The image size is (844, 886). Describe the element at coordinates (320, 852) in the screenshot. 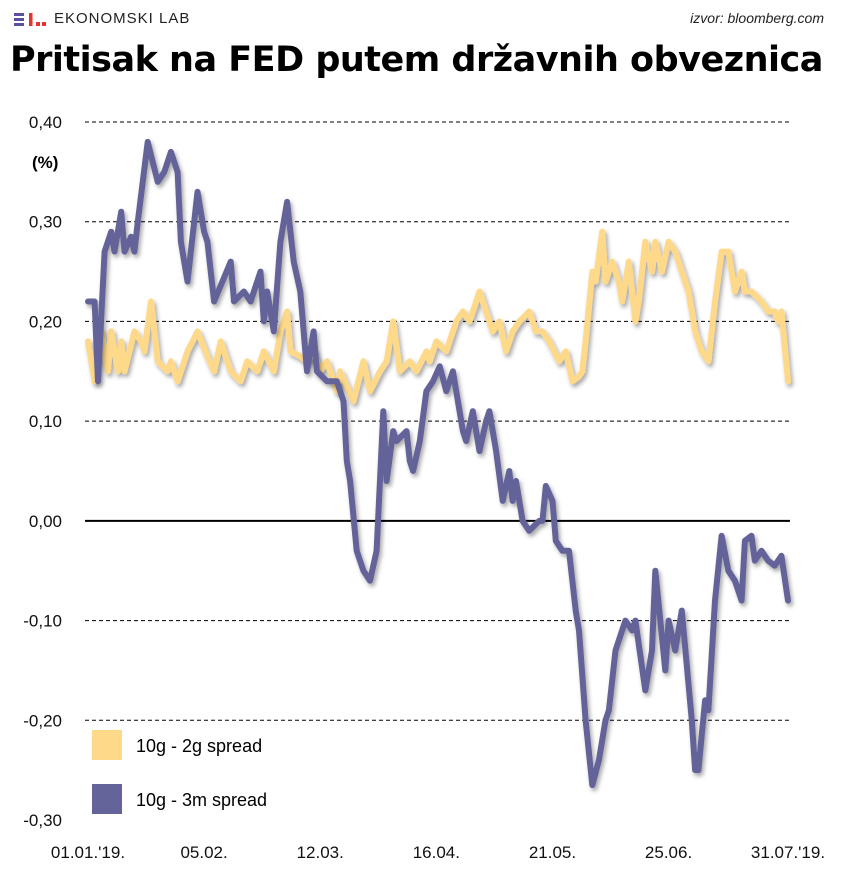

I see `x-tick-label: 12.03.` at that location.